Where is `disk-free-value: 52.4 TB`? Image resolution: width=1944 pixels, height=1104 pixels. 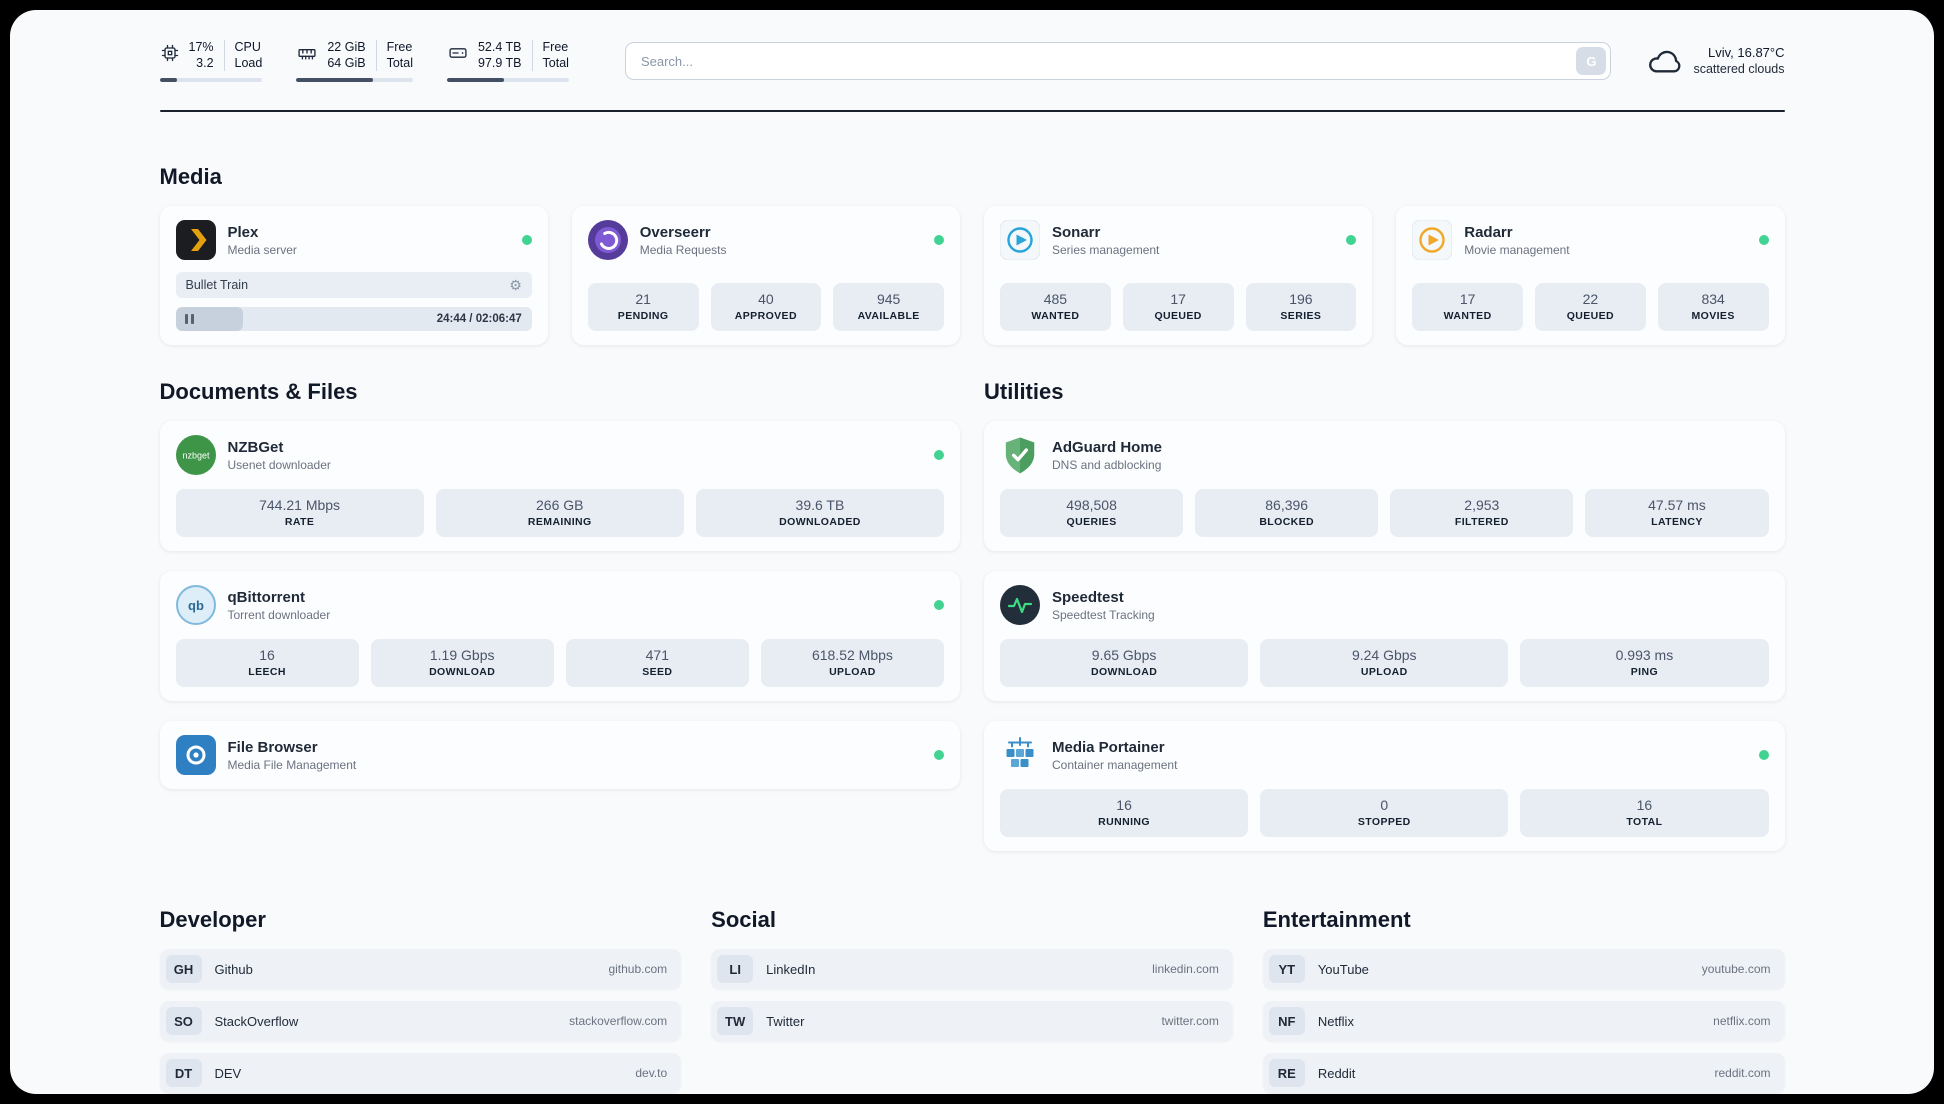 disk-free-value: 52.4 TB is located at coordinates (499, 47).